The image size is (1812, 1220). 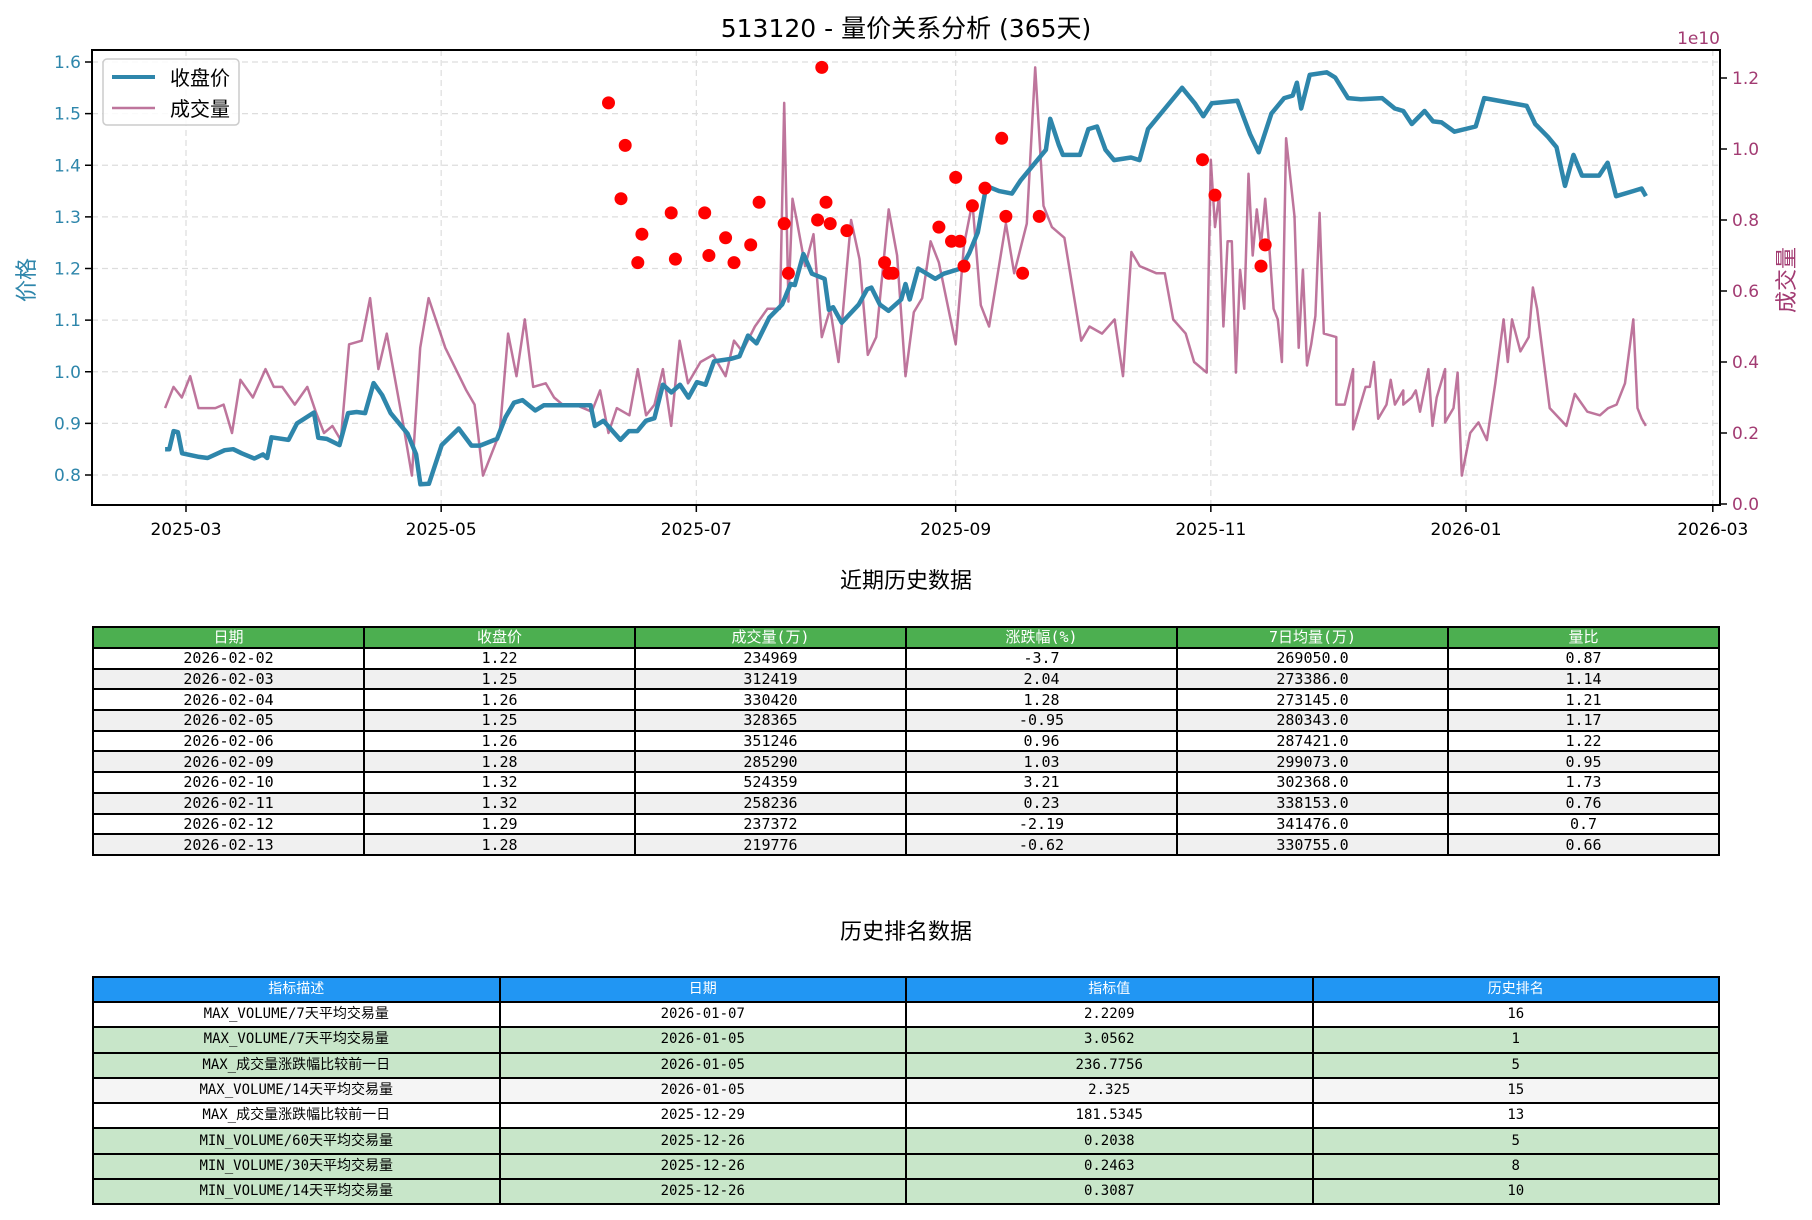 What do you see at coordinates (228, 720) in the screenshot?
I see `table-cell: 2026-02-05` at bounding box center [228, 720].